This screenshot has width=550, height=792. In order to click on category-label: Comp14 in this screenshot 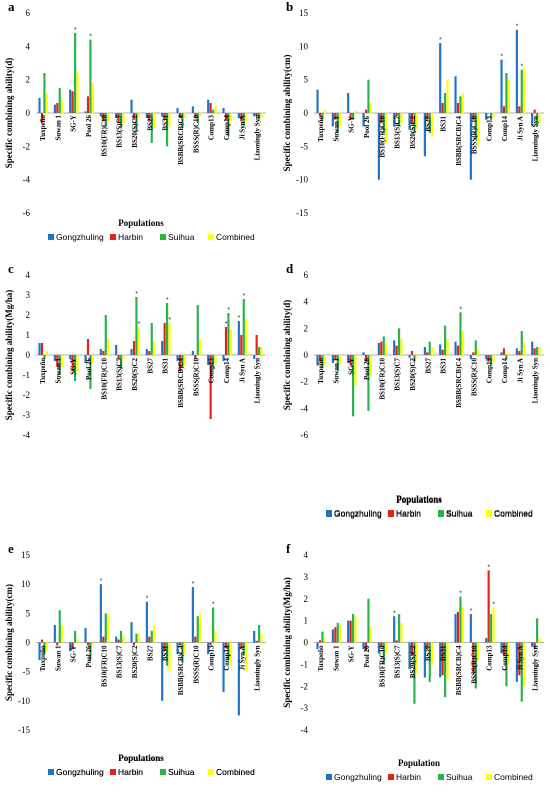, I will do `click(505, 658)`.